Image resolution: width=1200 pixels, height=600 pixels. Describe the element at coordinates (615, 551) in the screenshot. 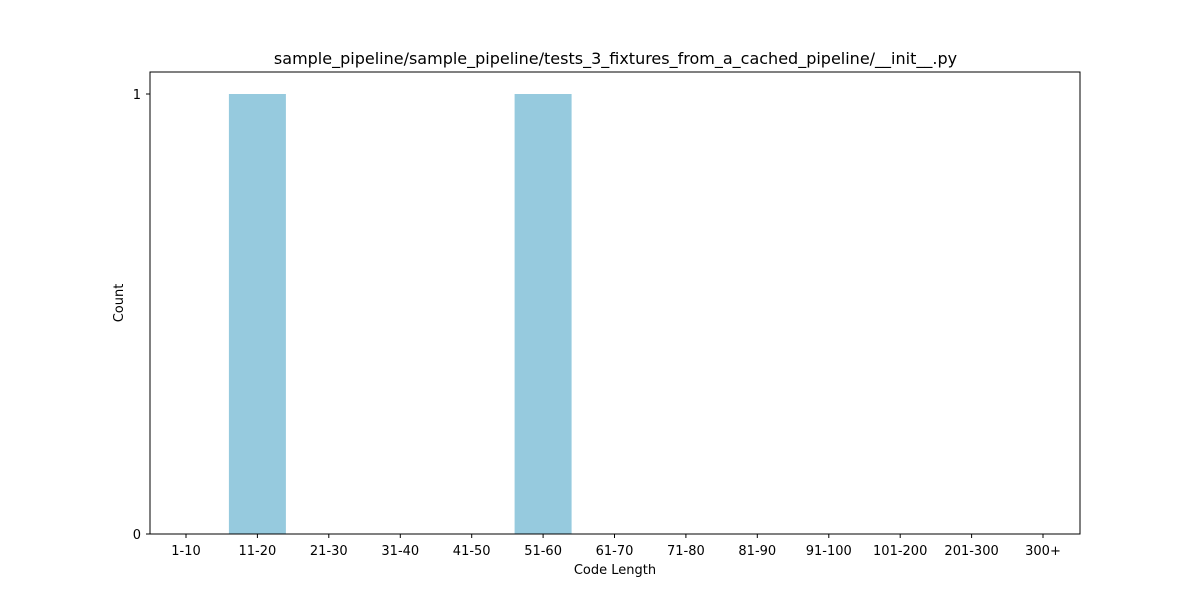

I see `x-tick-label: 61-70` at that location.